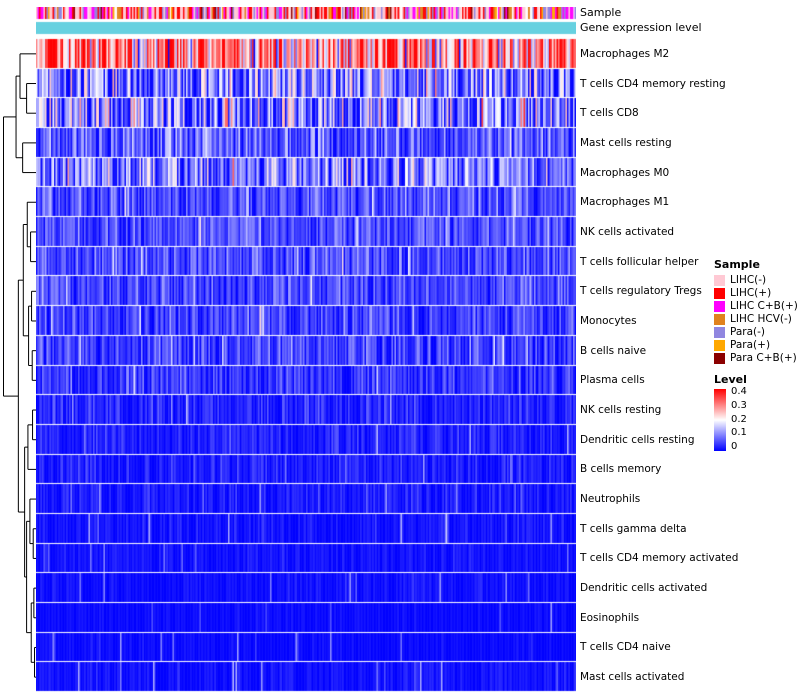  Describe the element at coordinates (601, 12) in the screenshot. I see `annotation-label-sample: Sample` at that location.